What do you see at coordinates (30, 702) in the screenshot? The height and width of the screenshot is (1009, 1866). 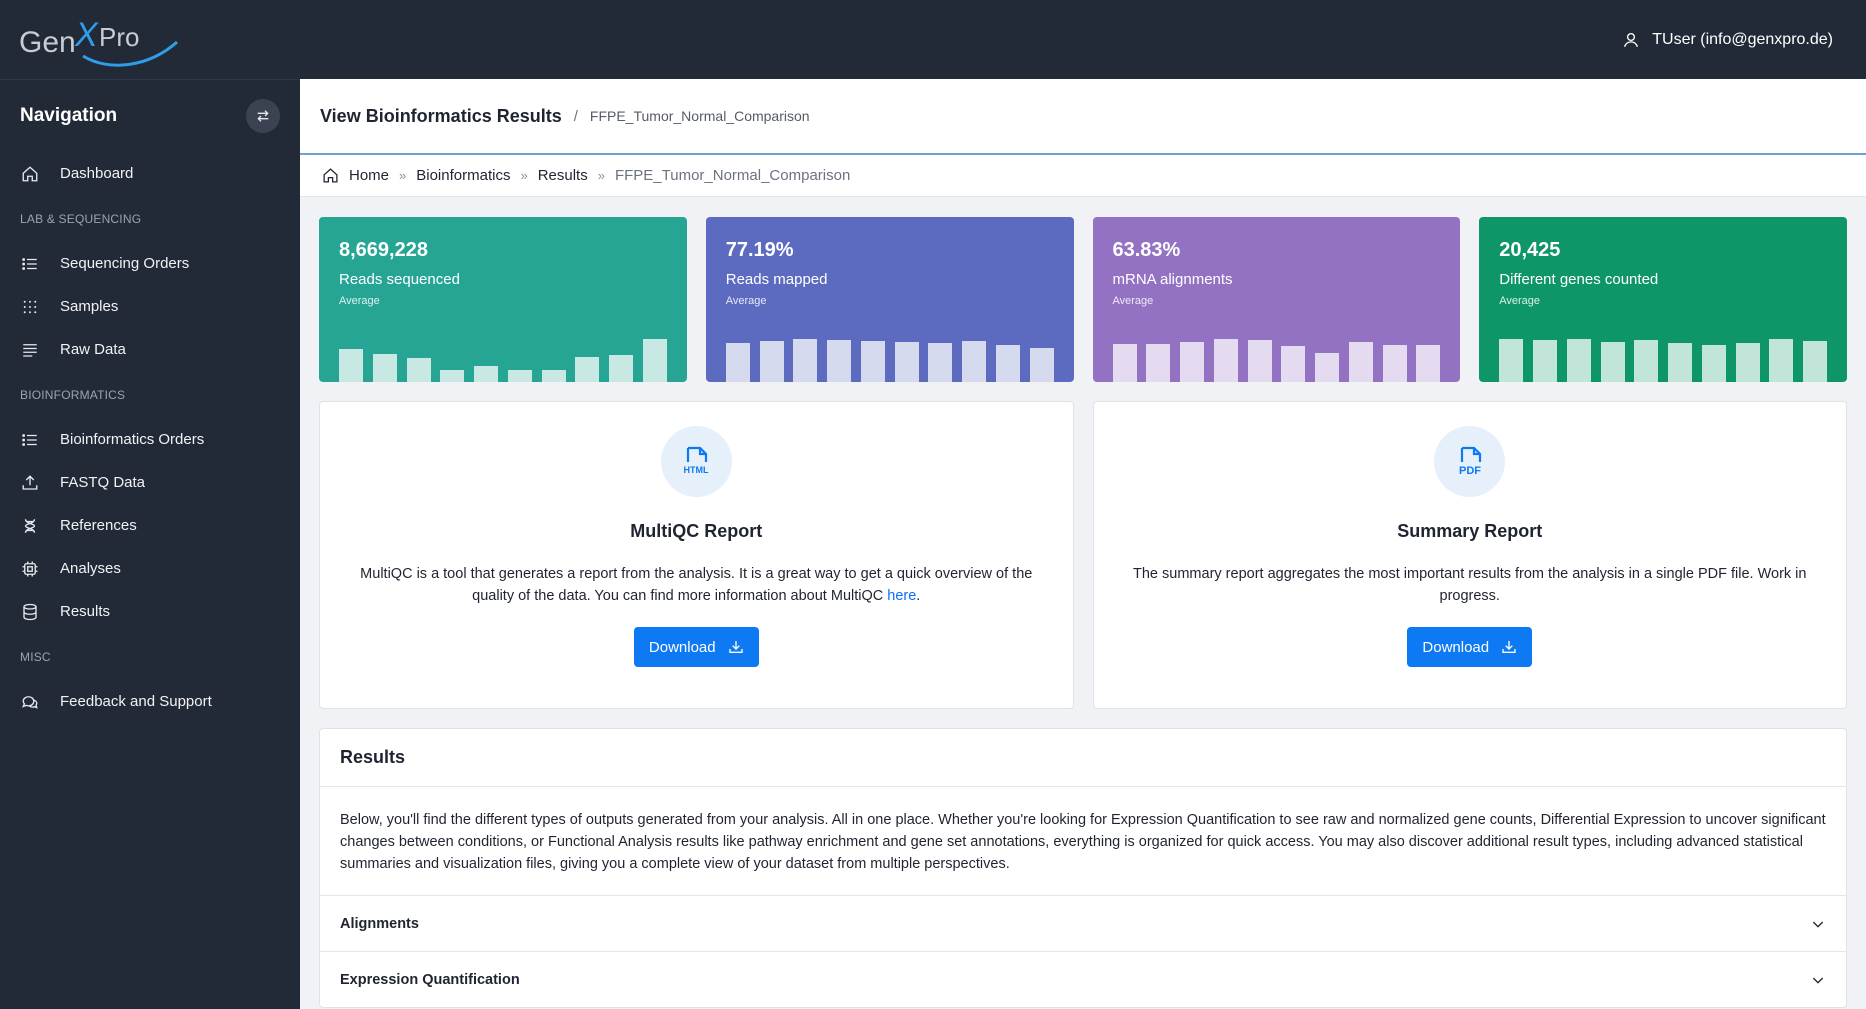 I see `chat-bubbles-icon` at bounding box center [30, 702].